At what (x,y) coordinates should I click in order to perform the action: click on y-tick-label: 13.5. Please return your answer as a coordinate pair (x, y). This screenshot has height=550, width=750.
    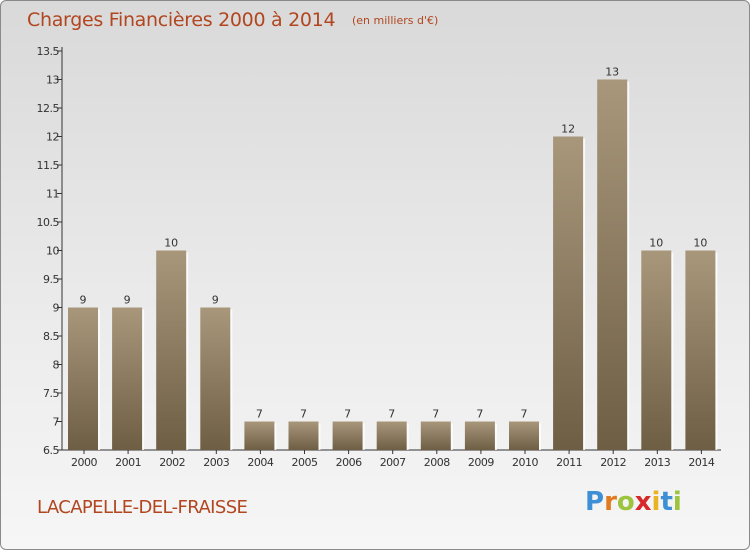
    Looking at the image, I should click on (48, 51).